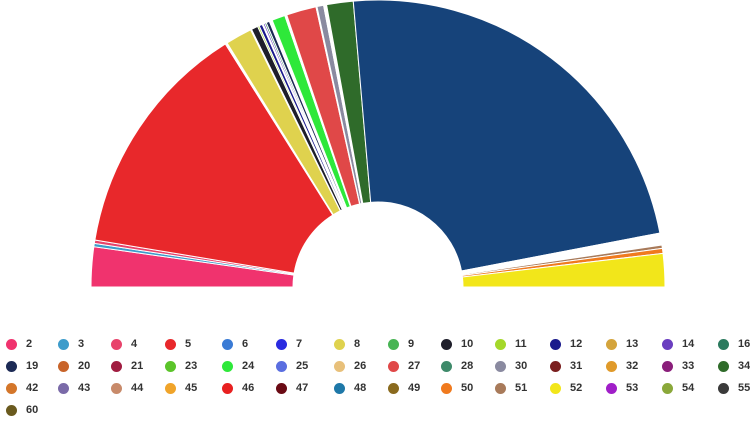 The width and height of the screenshot is (750, 425). What do you see at coordinates (347, 344) in the screenshot?
I see `legend-item-8: 8` at bounding box center [347, 344].